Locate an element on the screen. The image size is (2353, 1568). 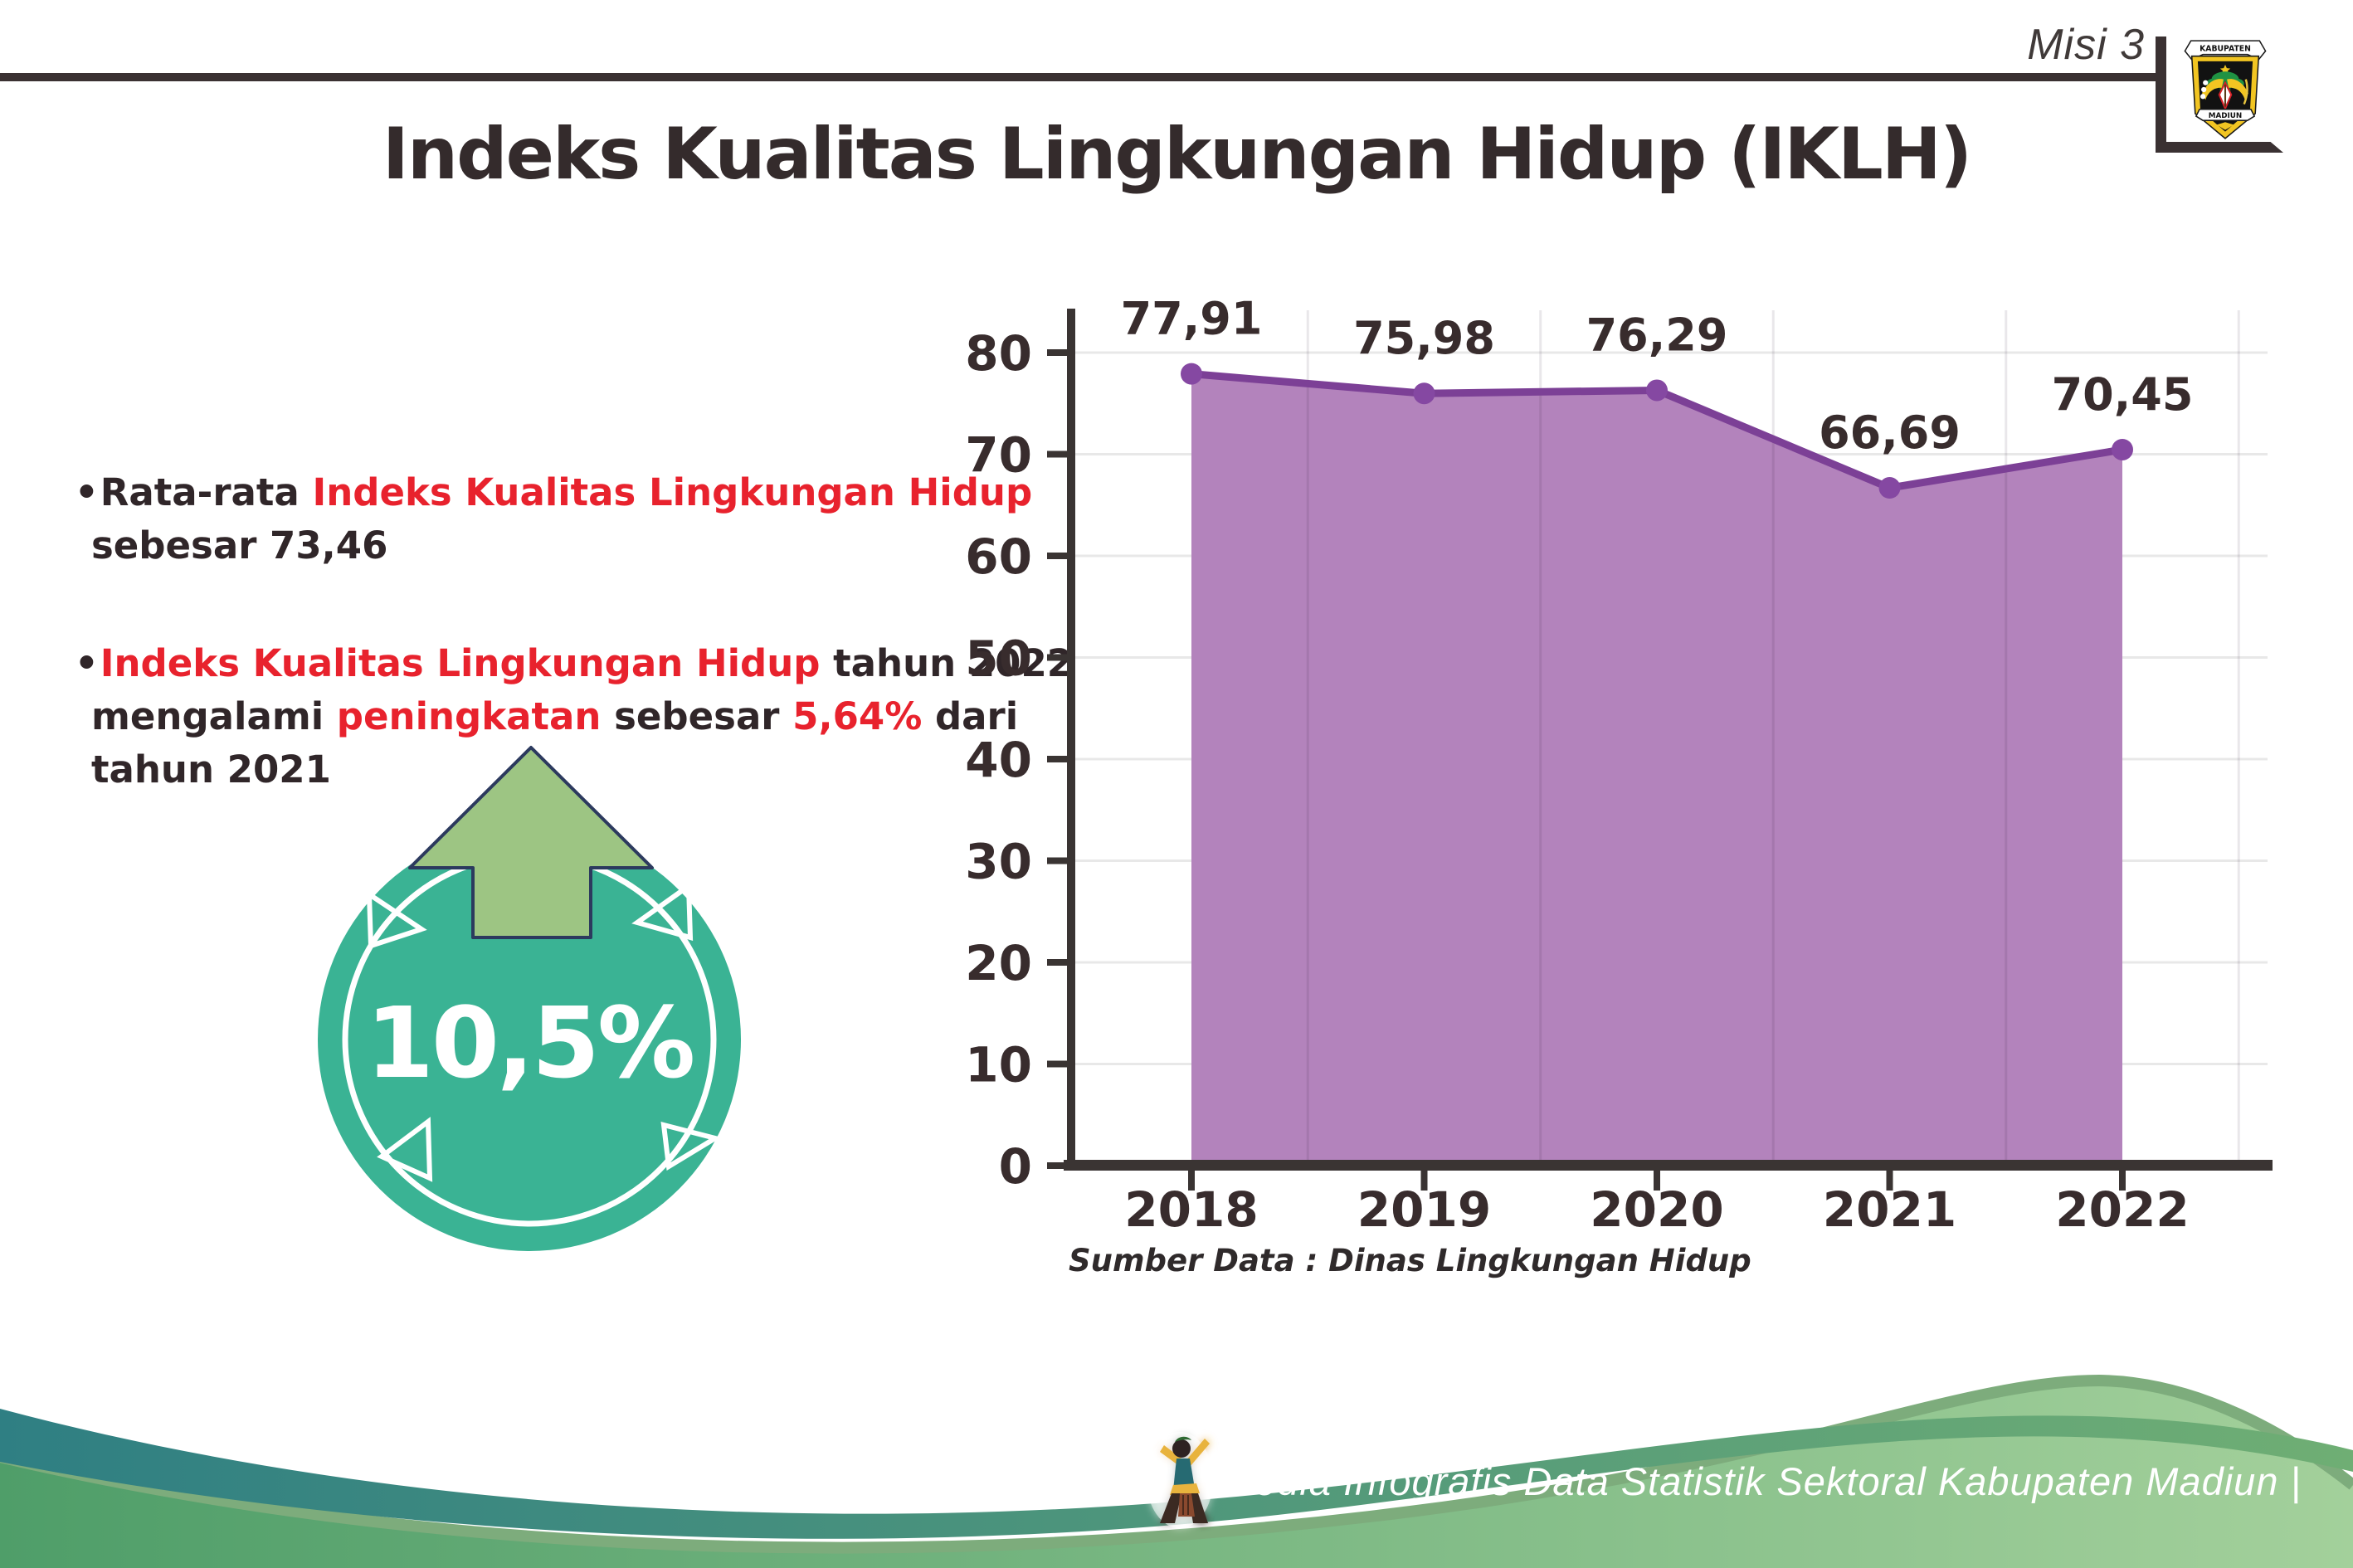
insight-2-text: mengalami is located at coordinates (214, 716).